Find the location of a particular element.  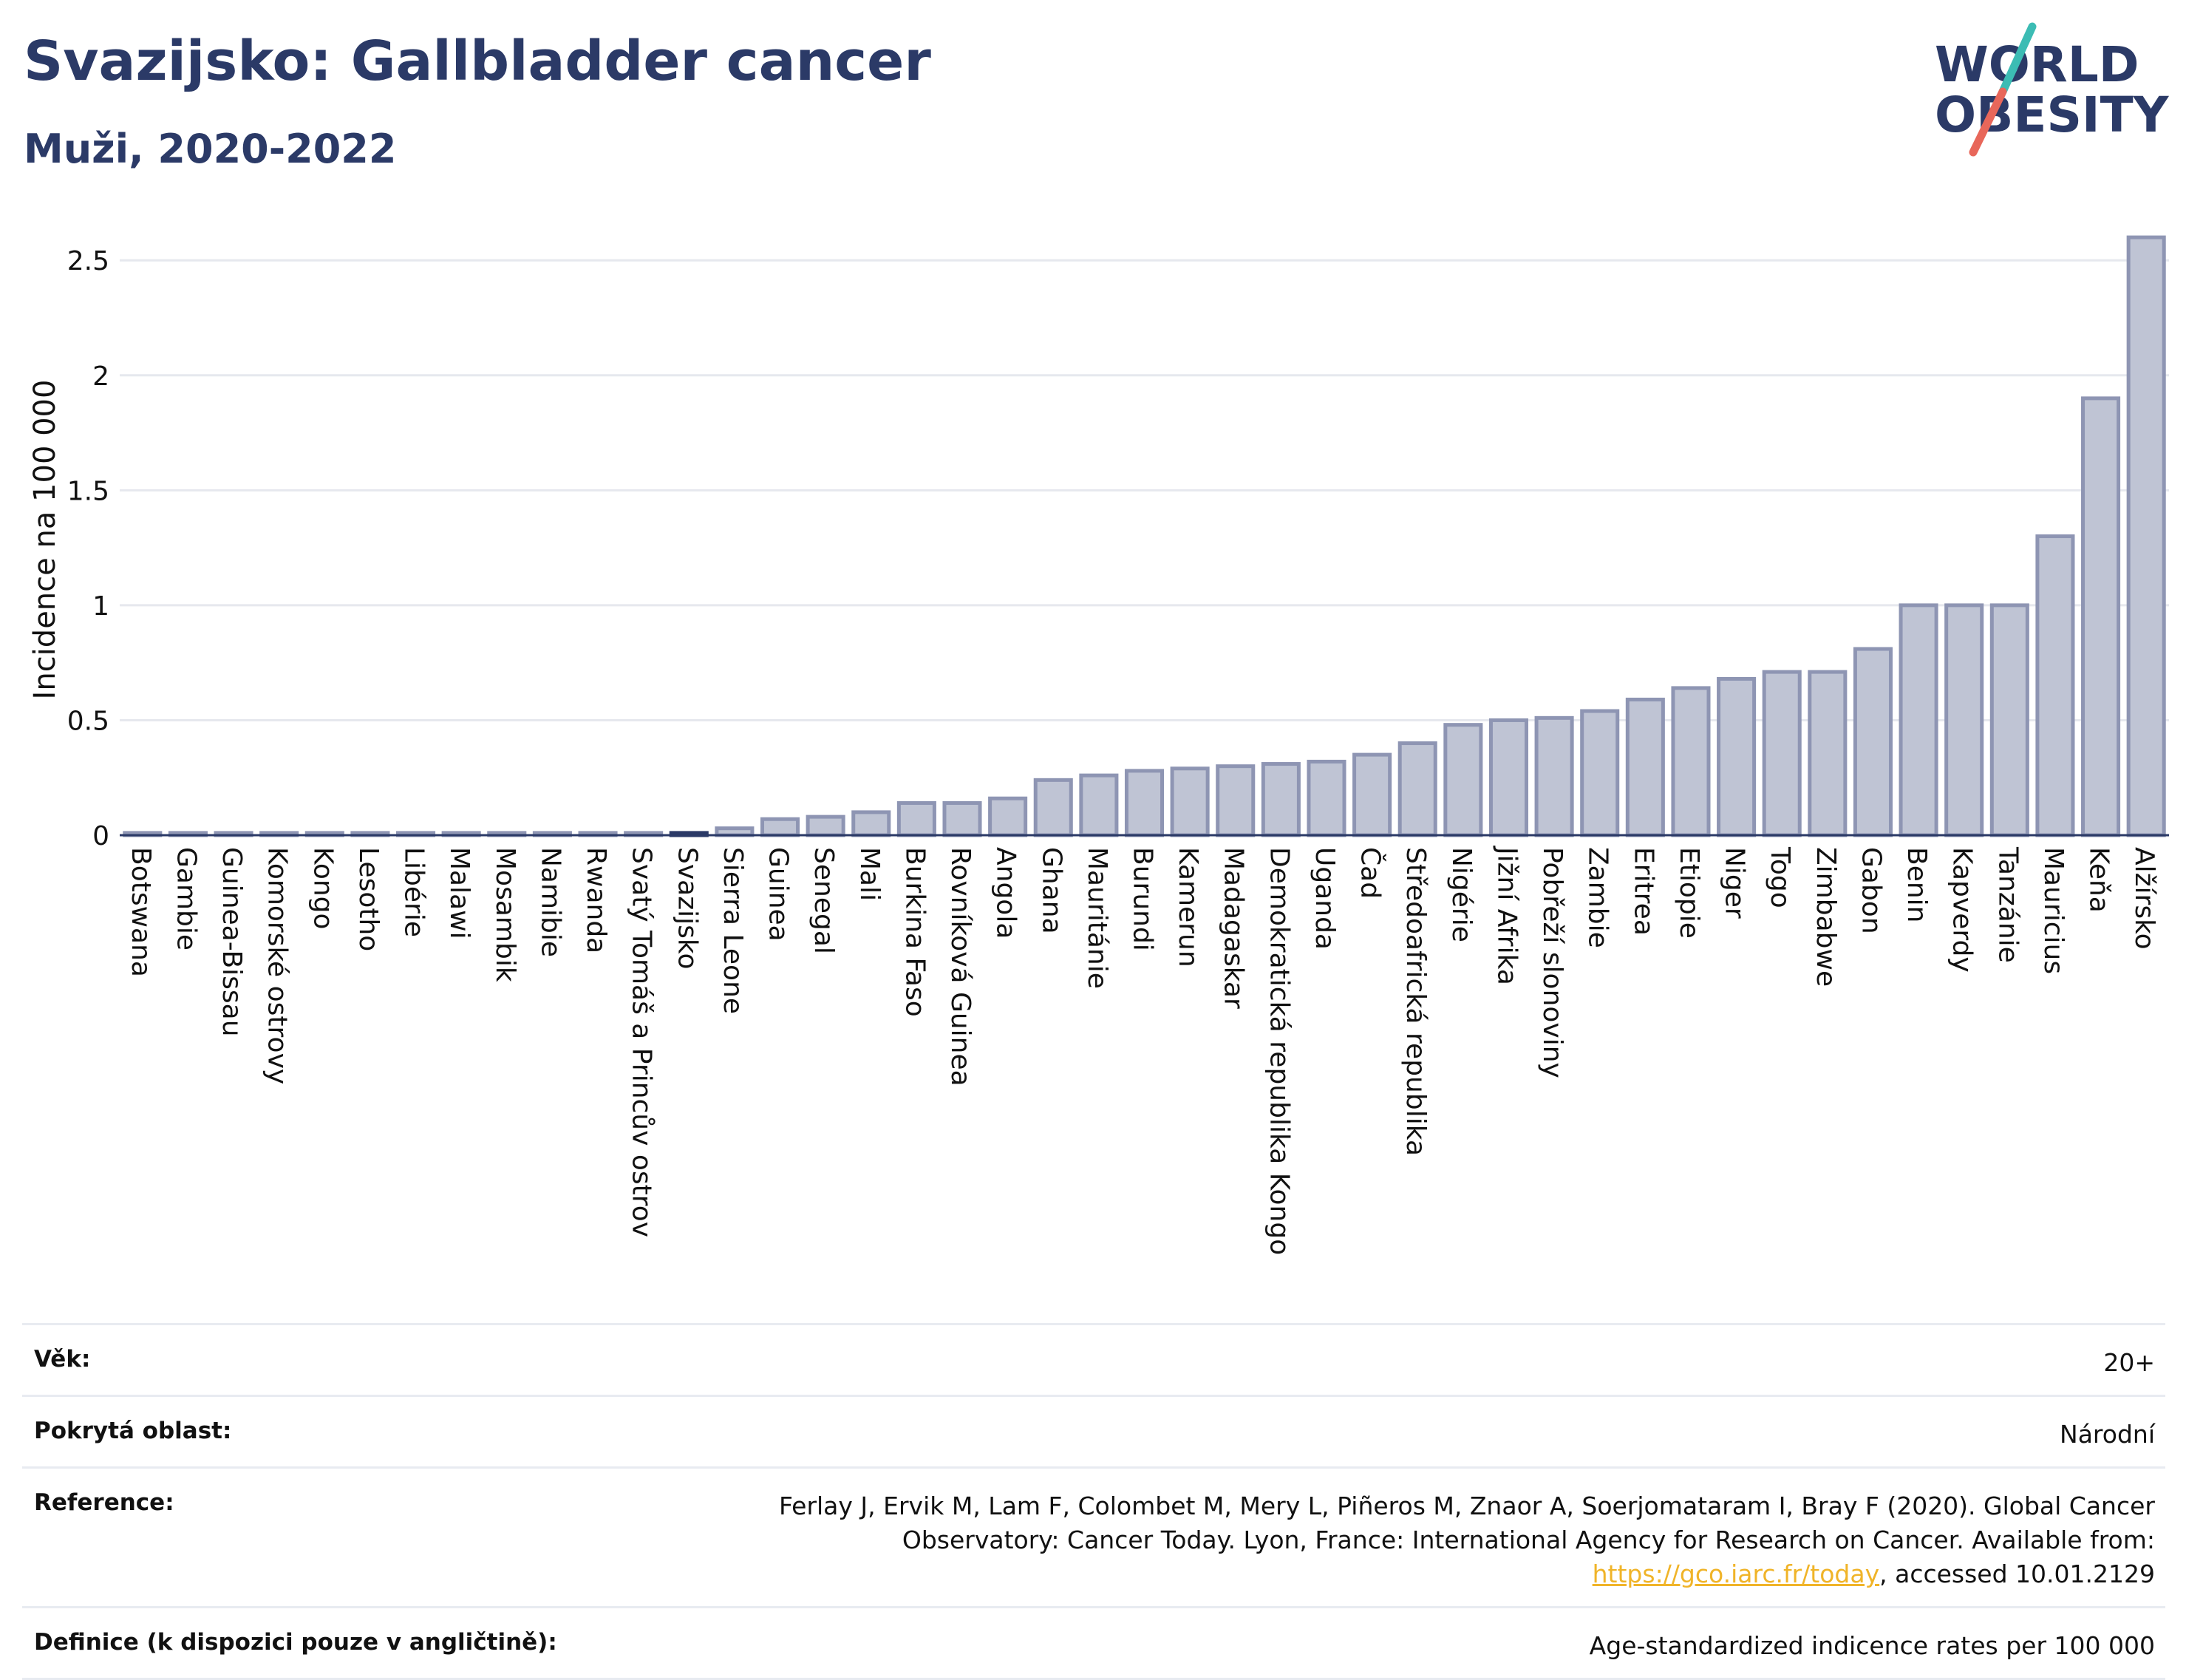

page-subtitle: Muži, 2020-2022 is located at coordinates (211, 149).